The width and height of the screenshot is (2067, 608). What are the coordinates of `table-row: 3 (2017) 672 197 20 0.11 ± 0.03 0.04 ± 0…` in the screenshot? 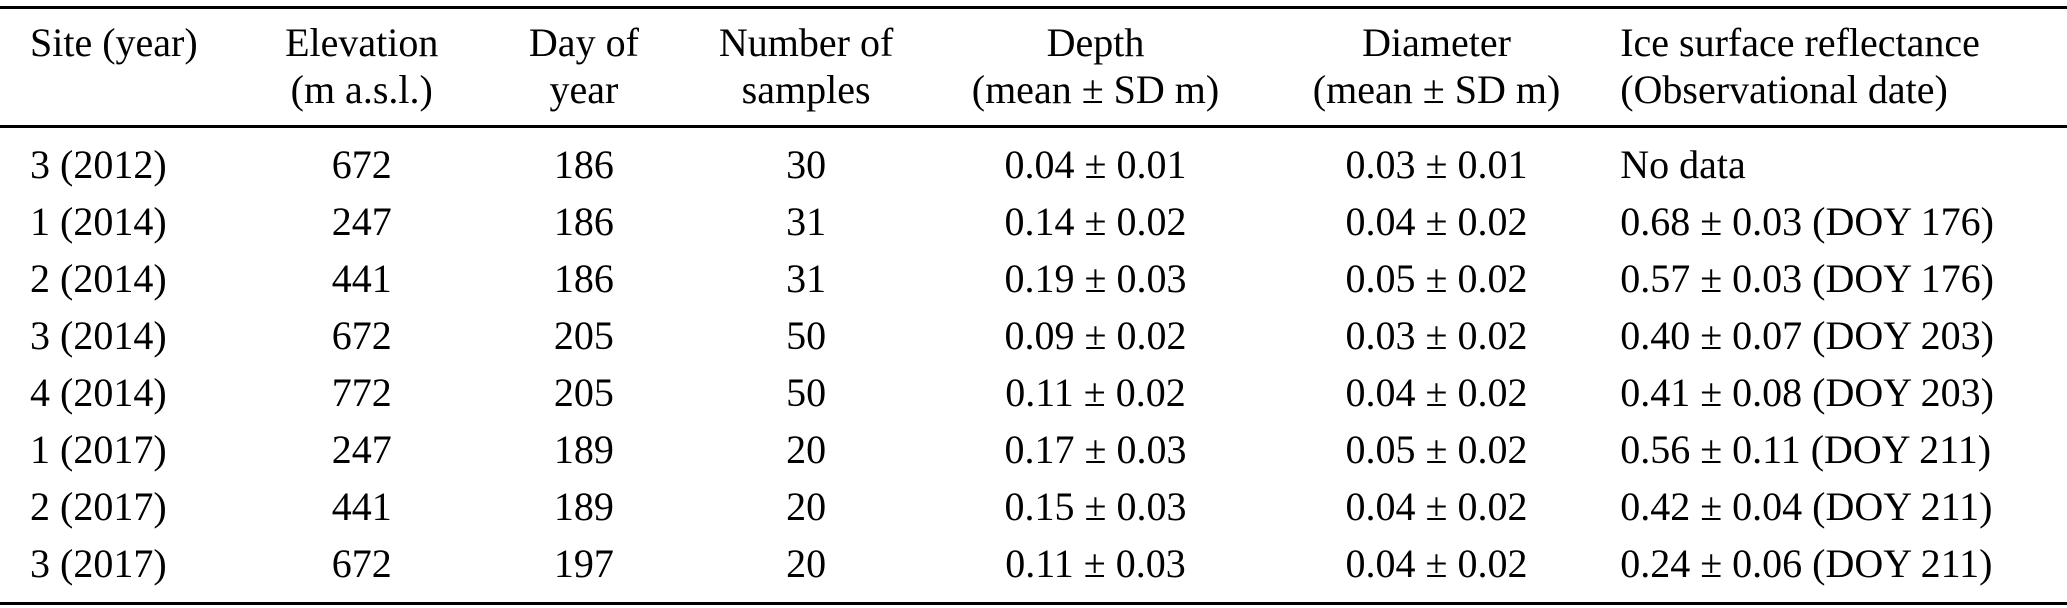 It's located at (1033, 569).